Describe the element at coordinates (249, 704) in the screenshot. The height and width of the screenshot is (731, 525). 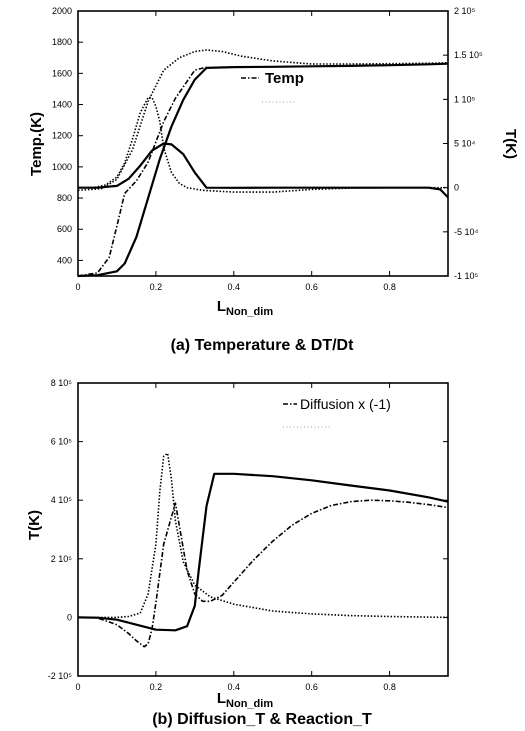
I see `chart-b-xlabel-sub: Non_dim` at that location.